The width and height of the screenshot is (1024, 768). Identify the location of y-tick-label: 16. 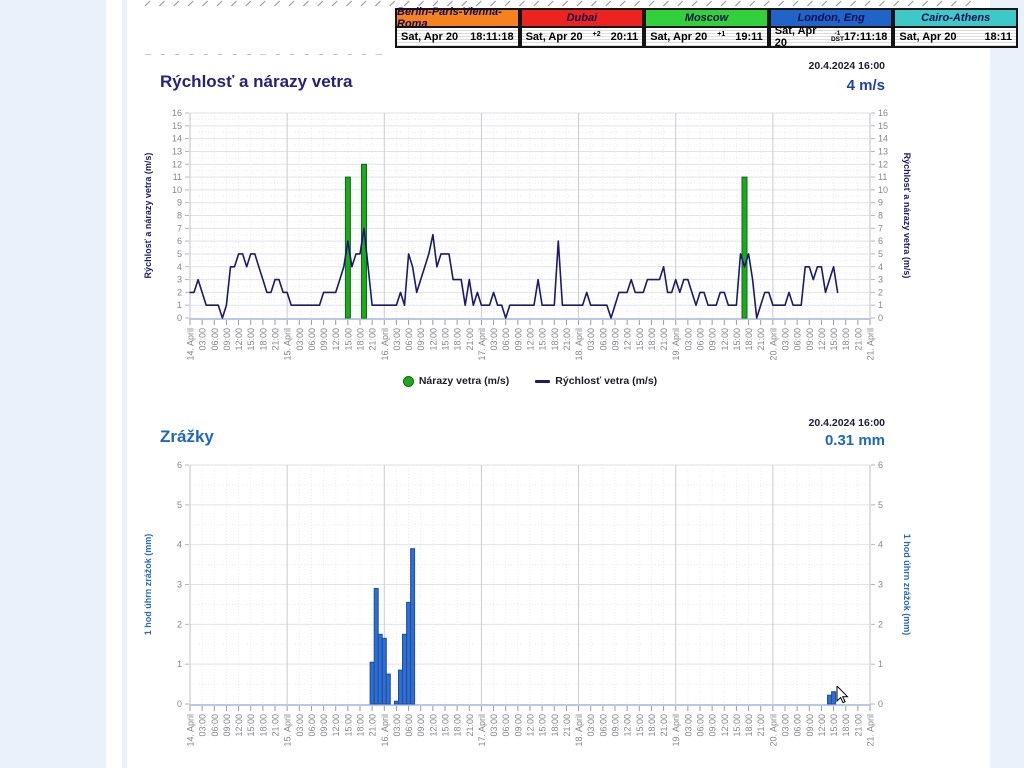
(883, 113).